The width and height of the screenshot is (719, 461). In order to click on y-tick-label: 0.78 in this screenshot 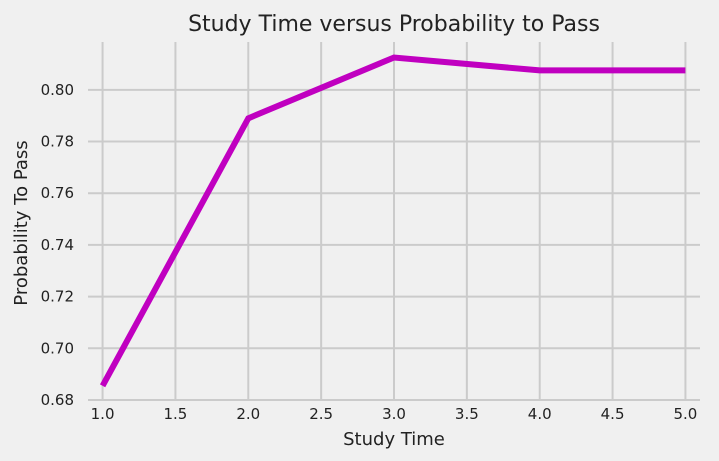, I will do `click(57, 142)`.